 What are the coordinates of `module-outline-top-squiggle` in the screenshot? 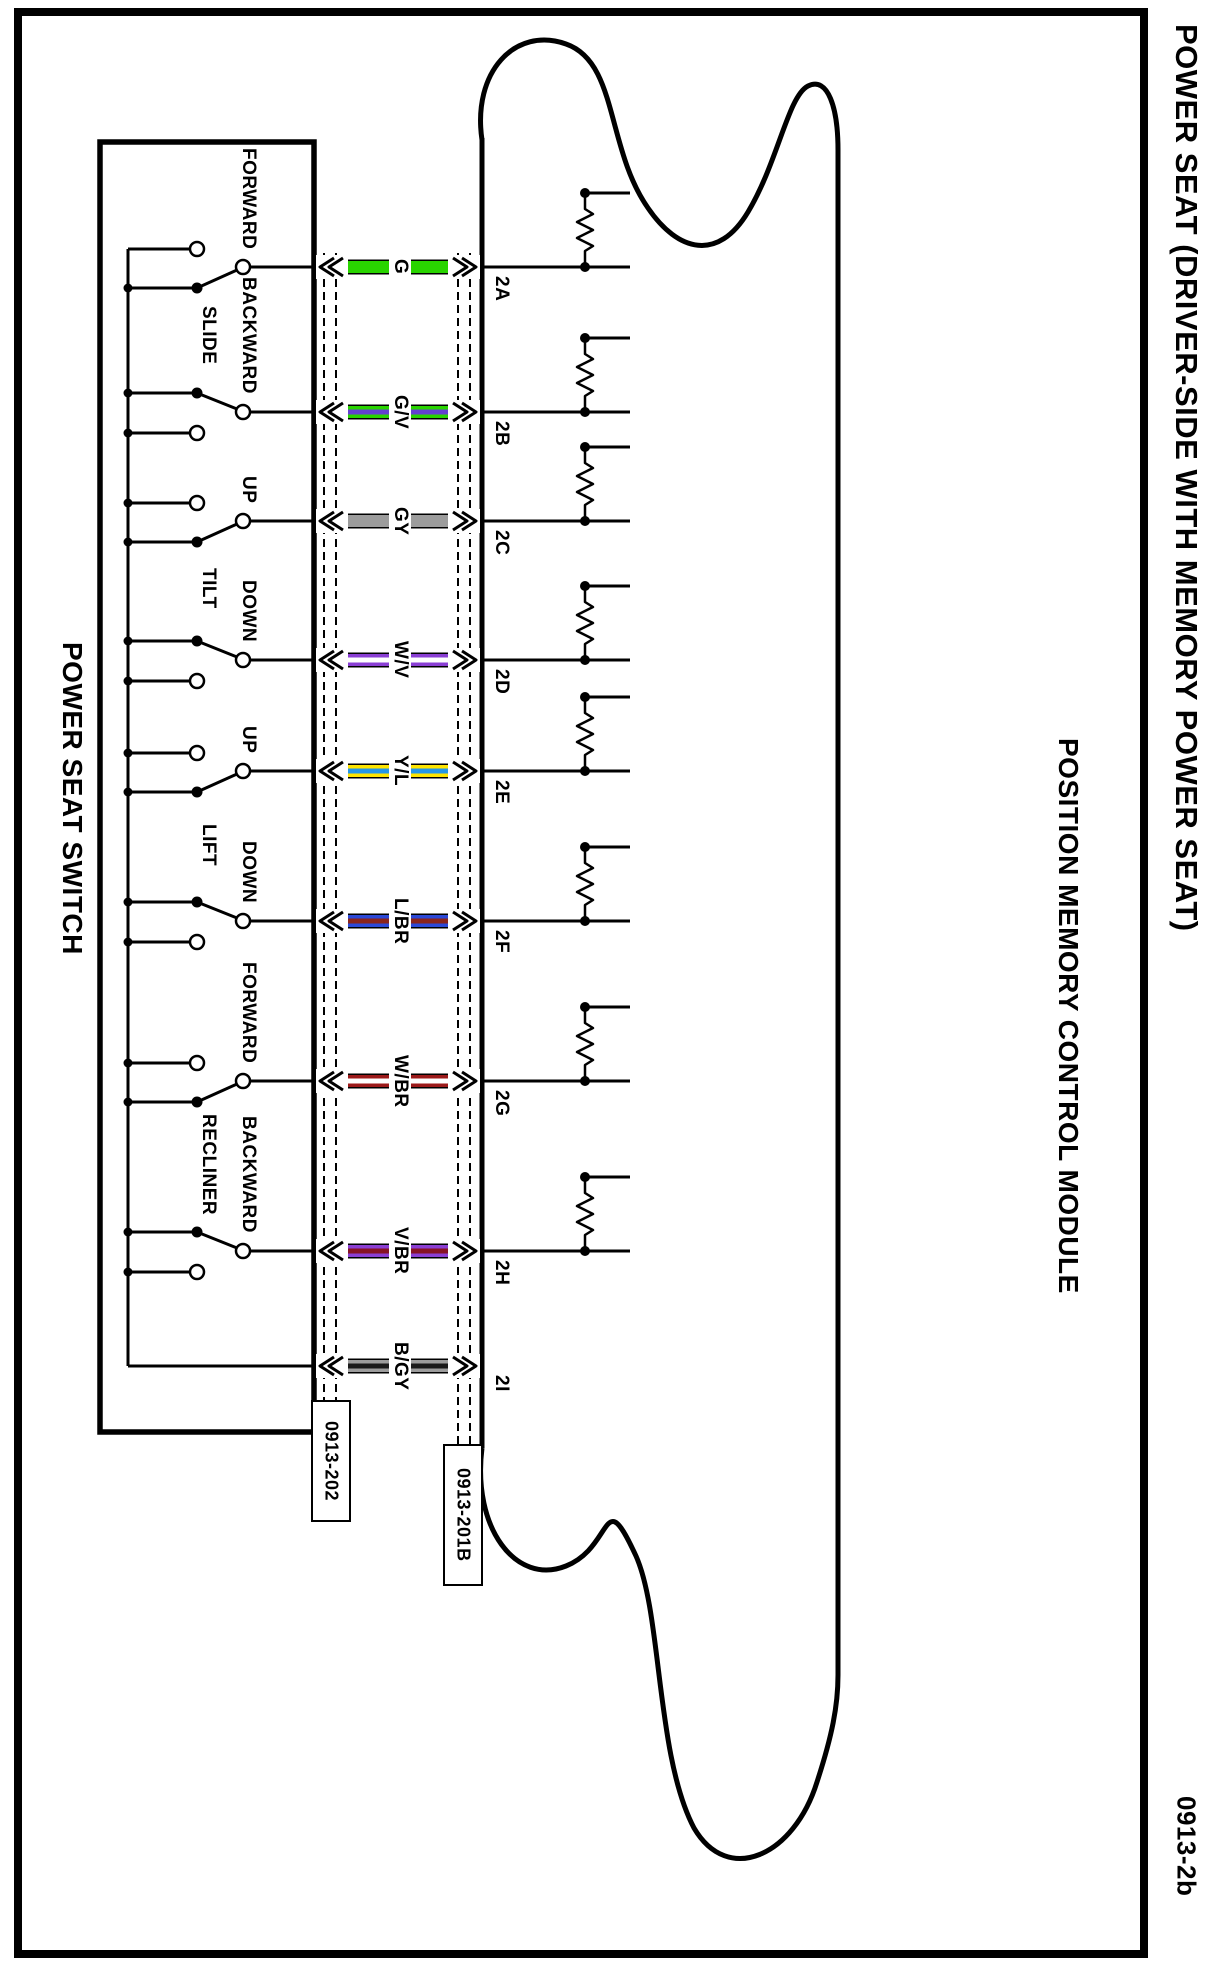 It's located at (659, 142).